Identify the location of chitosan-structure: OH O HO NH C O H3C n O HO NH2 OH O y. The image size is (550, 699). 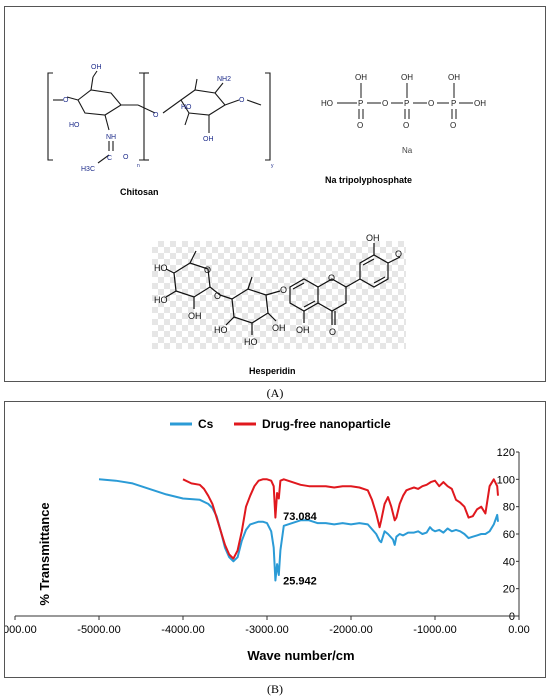
(160, 118).